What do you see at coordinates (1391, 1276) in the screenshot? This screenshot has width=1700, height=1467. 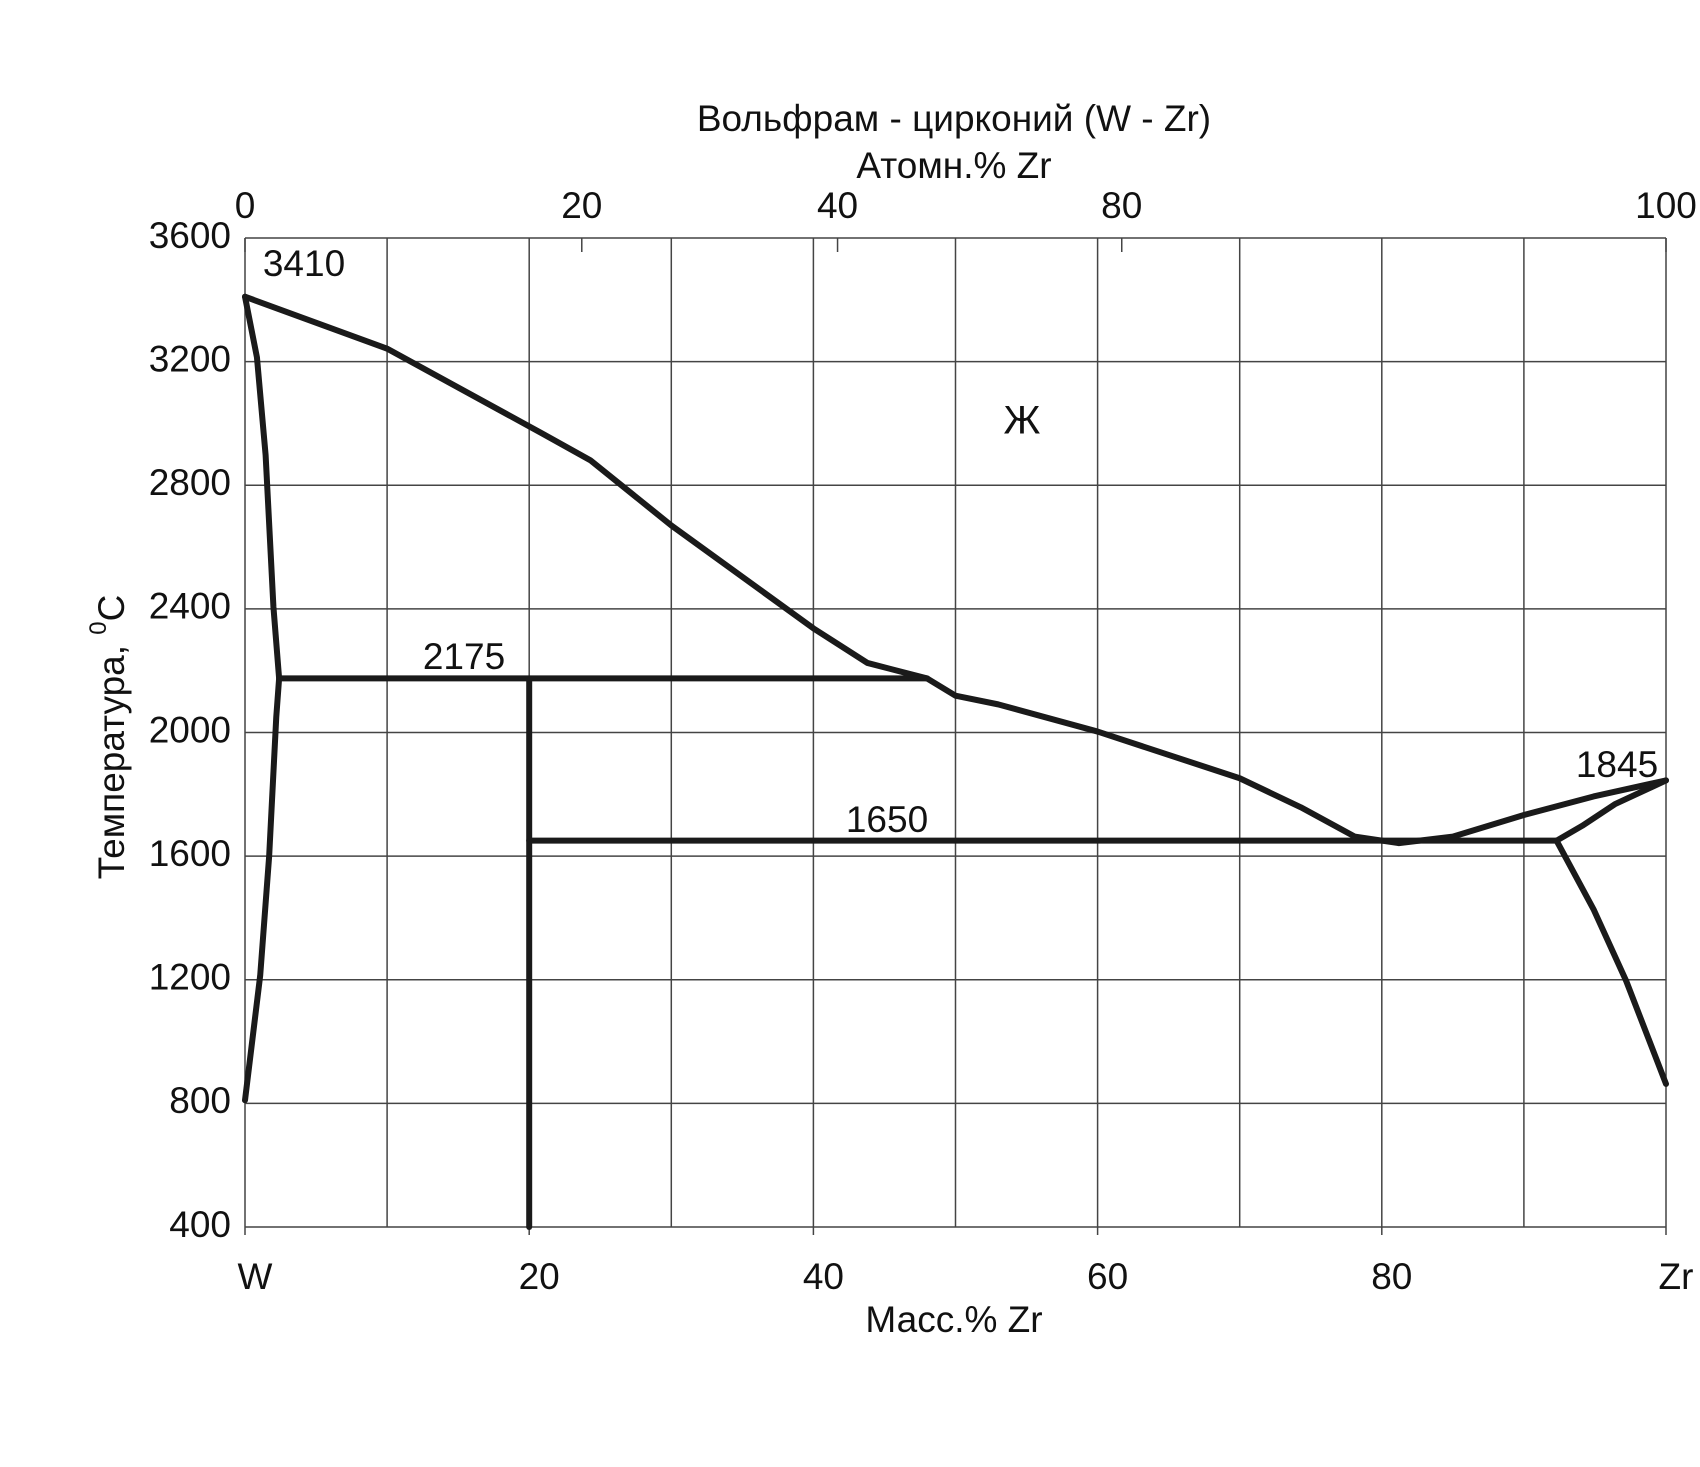 I see `x-tick-label: 80` at bounding box center [1391, 1276].